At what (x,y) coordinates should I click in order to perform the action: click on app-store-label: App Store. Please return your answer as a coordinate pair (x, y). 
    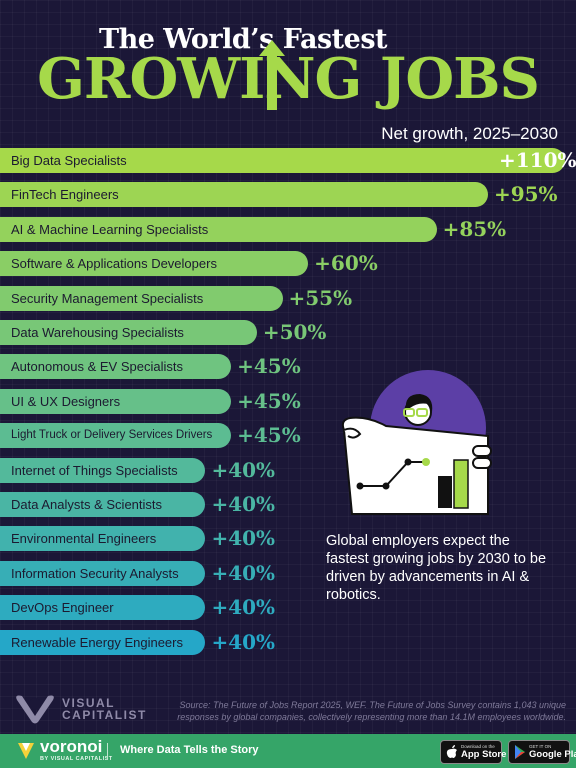
    Looking at the image, I should click on (484, 754).